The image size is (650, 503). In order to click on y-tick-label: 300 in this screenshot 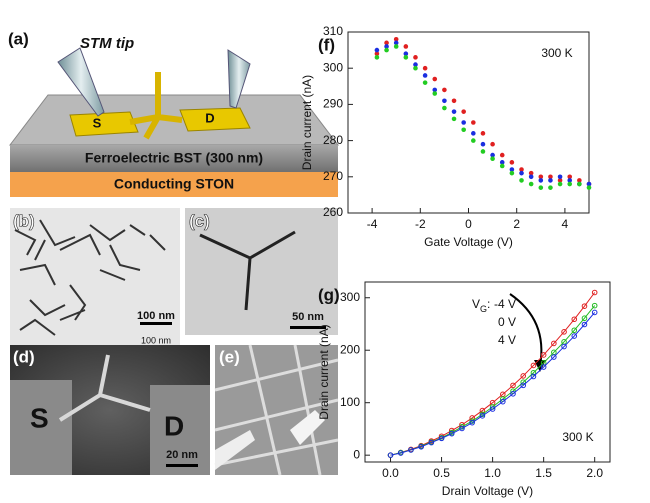, I will do `click(350, 297)`.